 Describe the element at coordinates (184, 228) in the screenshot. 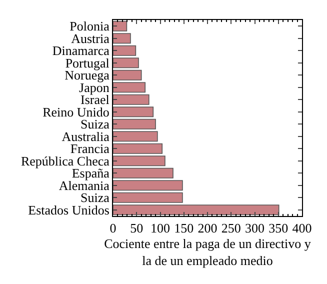

I see `x-tick-label: 150` at that location.